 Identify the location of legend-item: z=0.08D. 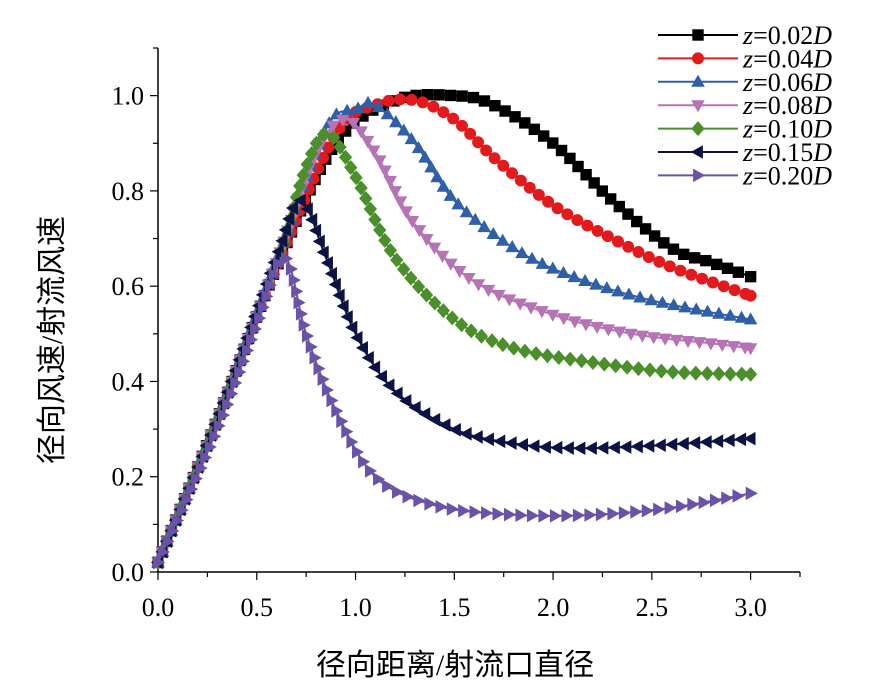
(745, 105).